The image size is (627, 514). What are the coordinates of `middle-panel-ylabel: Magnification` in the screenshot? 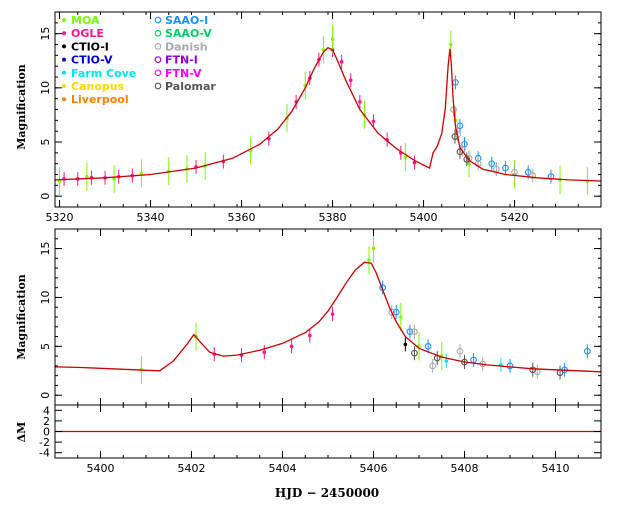 It's located at (21, 317).